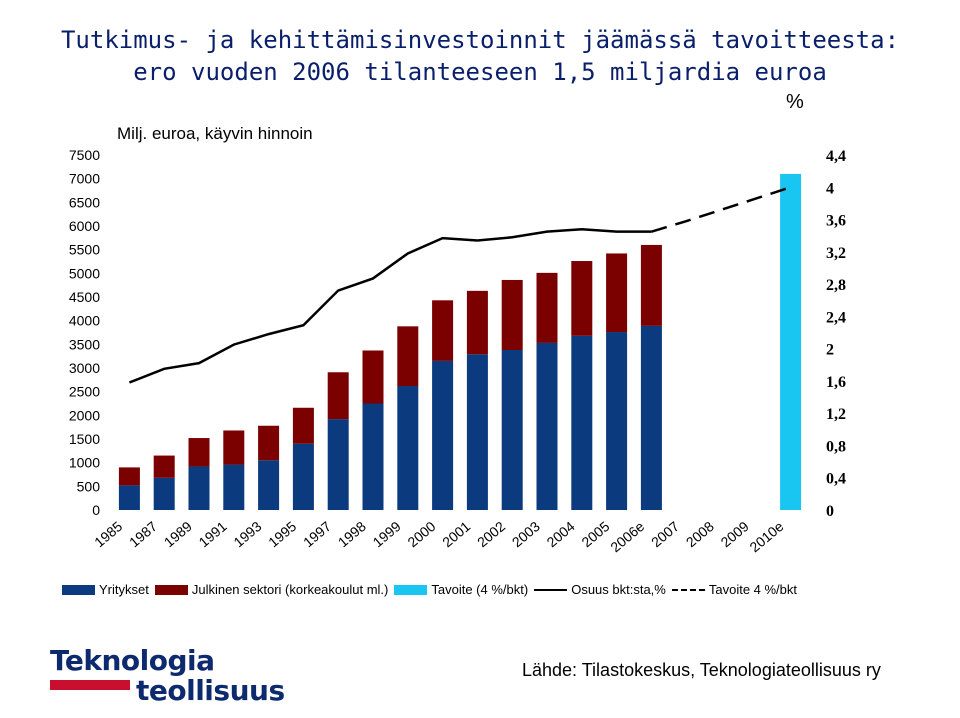  What do you see at coordinates (84, 368) in the screenshot?
I see `left-tick-label: 3000` at bounding box center [84, 368].